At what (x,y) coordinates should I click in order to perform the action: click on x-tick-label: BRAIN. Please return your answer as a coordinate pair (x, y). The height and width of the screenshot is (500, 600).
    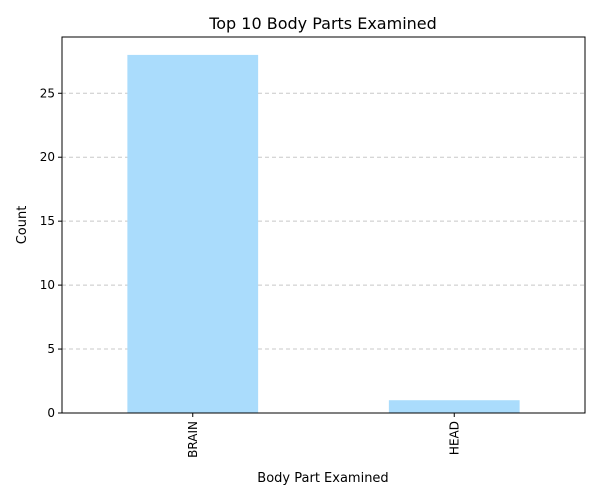
    Looking at the image, I should click on (193, 439).